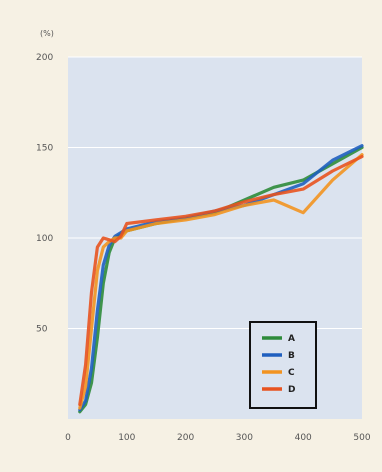 Image resolution: width=382 pixels, height=472 pixels. What do you see at coordinates (218, 438) in the screenshot?
I see `x-tick-labels: 0 100 200 300 400 500` at bounding box center [218, 438].